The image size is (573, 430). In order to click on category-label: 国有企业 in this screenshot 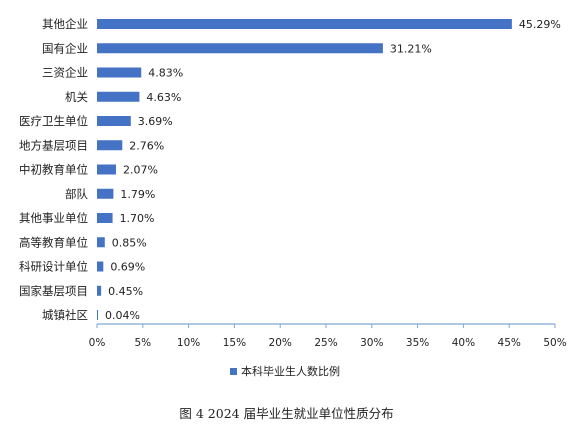, I will do `click(65, 48)`.